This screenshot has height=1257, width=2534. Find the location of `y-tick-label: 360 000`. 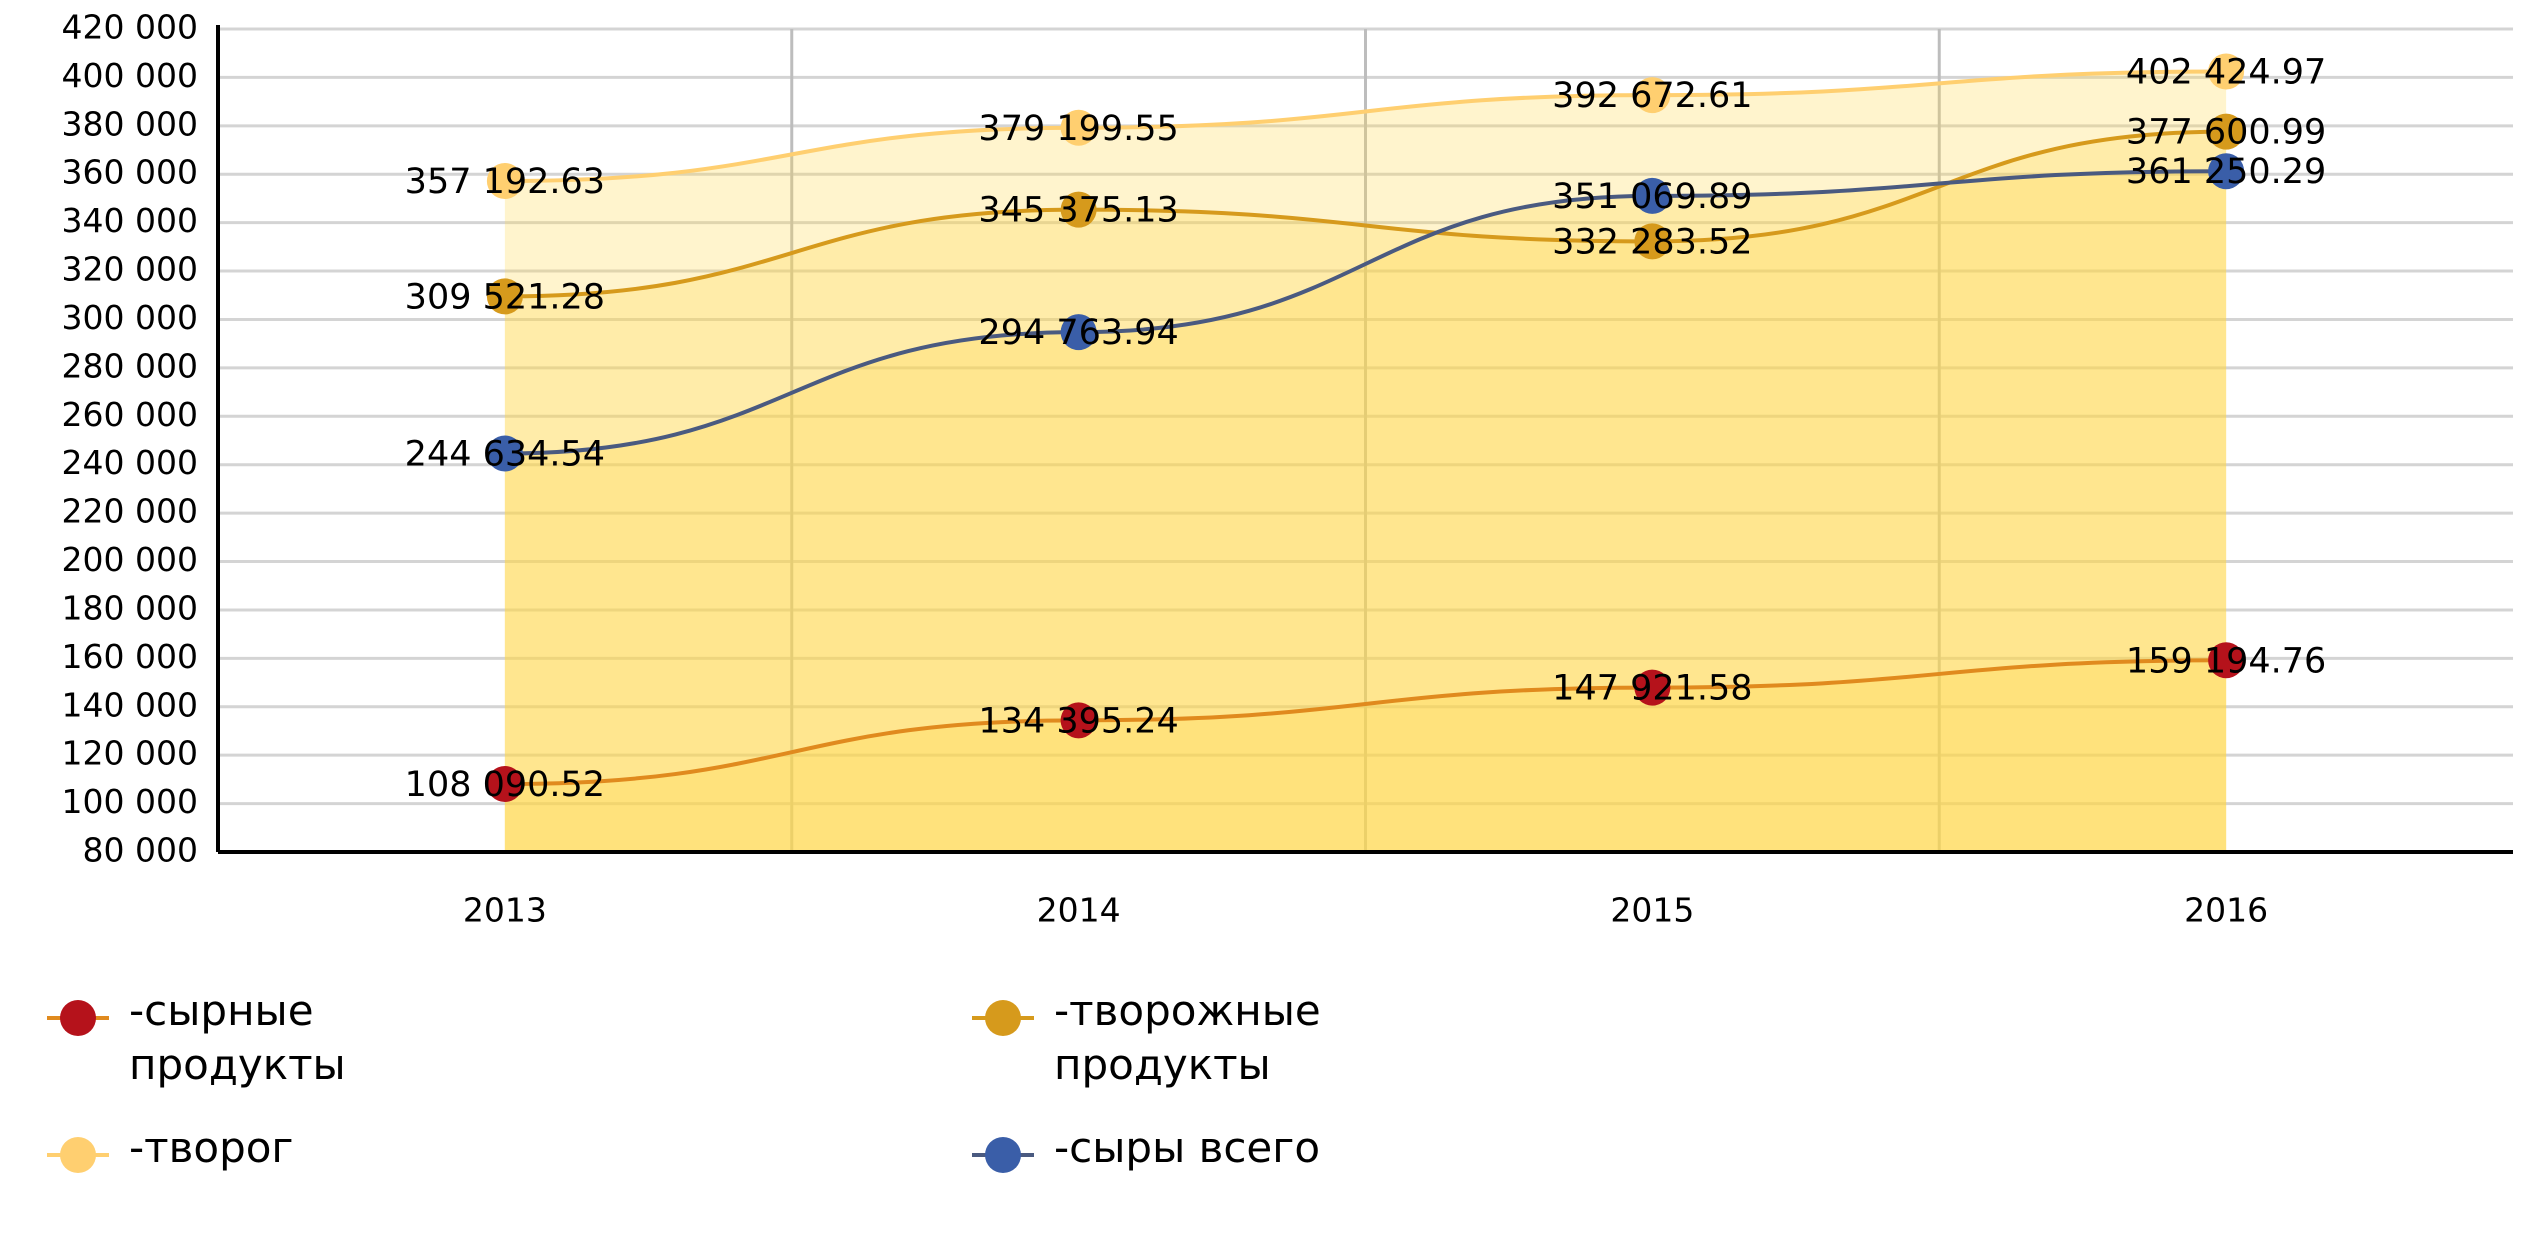

y-tick-label: 360 000 is located at coordinates (130, 172).